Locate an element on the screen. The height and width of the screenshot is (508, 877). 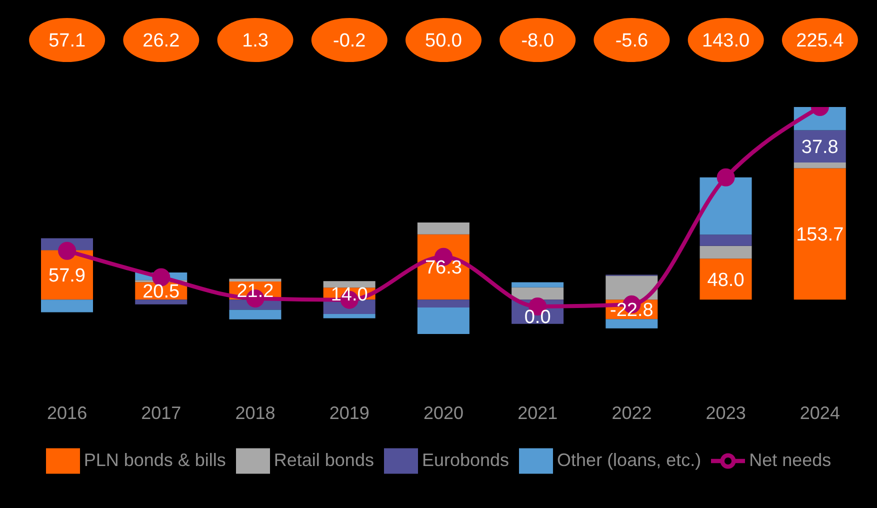
data-label: 0.0 is located at coordinates (537, 317).